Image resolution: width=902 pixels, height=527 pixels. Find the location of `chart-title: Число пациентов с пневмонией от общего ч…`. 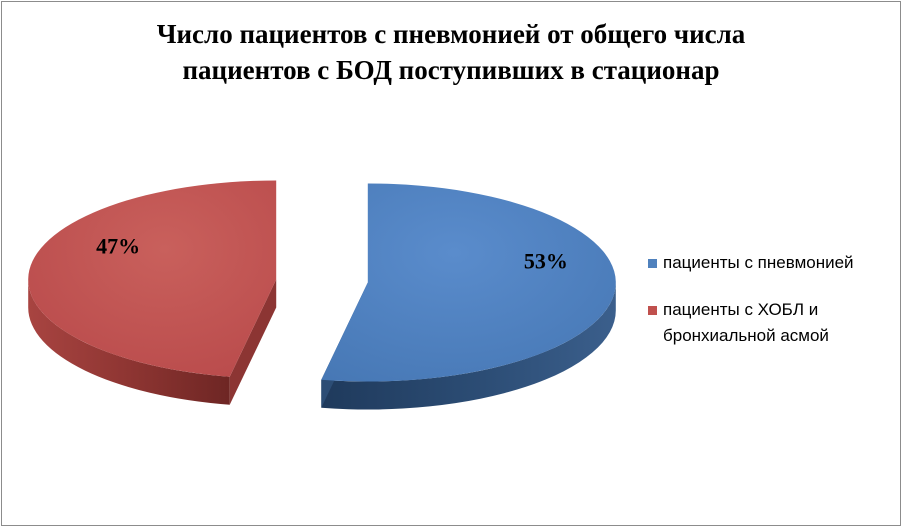

chart-title: Число пациентов с пневмонией от общего ч… is located at coordinates (451, 52).